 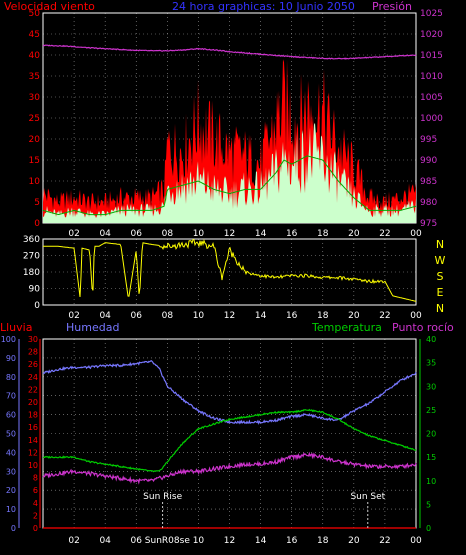 What do you see at coordinates (34, 35) in the screenshot?
I see `wind-y-tick-label: 45` at bounding box center [34, 35].